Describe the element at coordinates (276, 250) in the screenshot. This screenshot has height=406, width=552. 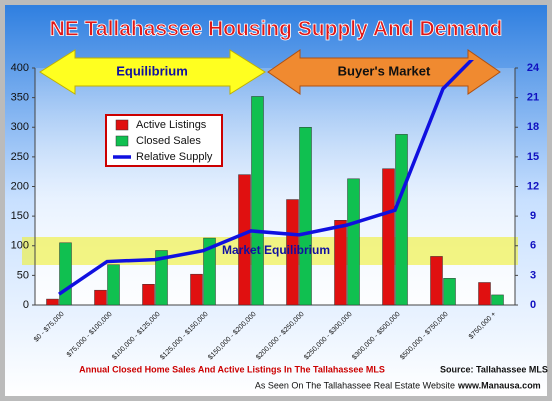
I see `annotation: Market Equilibrium` at that location.